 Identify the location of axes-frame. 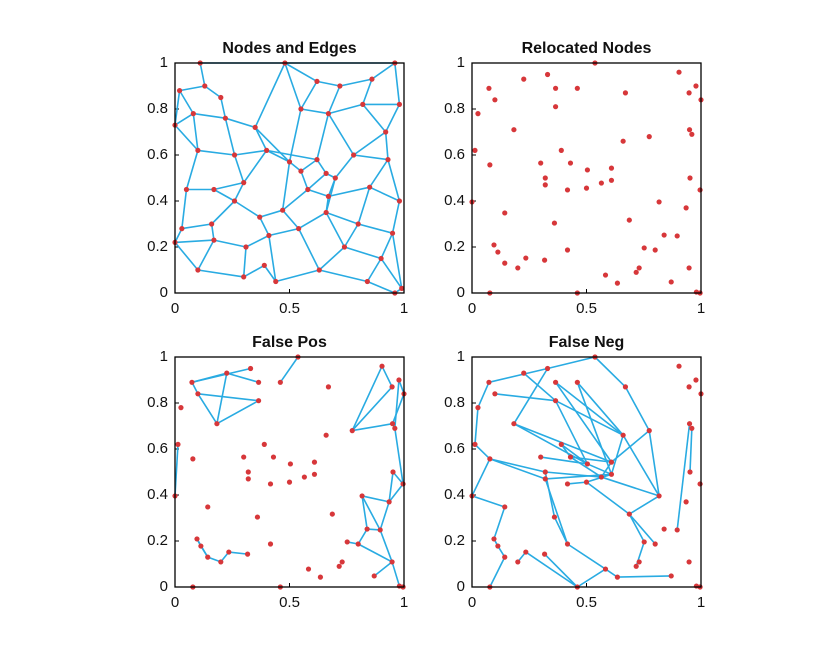
(586, 472).